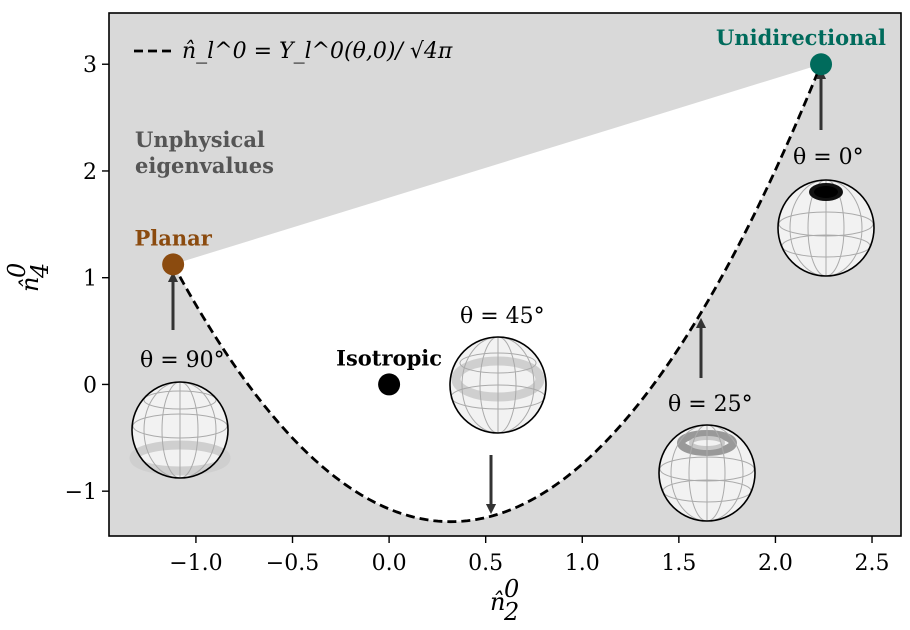  What do you see at coordinates (678, 563) in the screenshot?
I see `x-tick-label: 1.5` at bounding box center [678, 563].